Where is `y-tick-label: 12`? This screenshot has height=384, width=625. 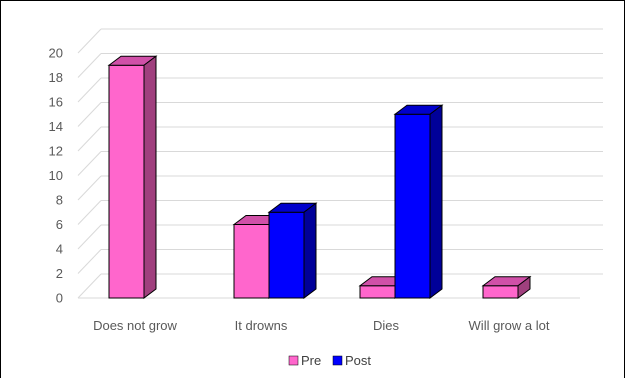 y-tick-label: 12 is located at coordinates (56, 151).